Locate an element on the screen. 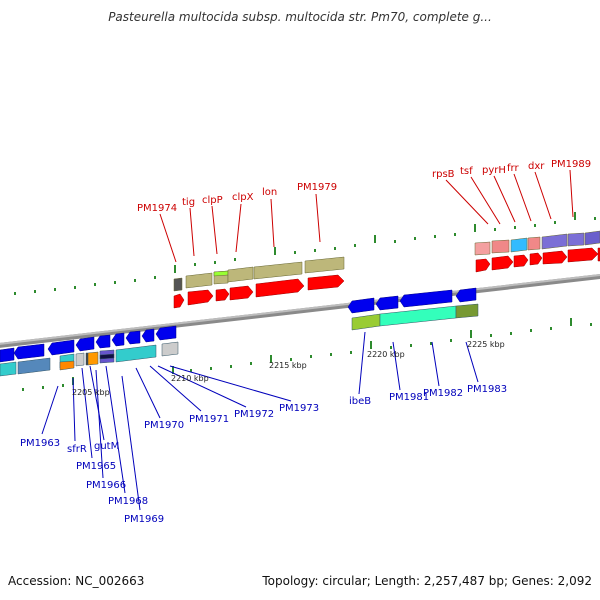 The width and height of the screenshot is (600, 600). forward-cds-track is located at coordinates (386, 278).